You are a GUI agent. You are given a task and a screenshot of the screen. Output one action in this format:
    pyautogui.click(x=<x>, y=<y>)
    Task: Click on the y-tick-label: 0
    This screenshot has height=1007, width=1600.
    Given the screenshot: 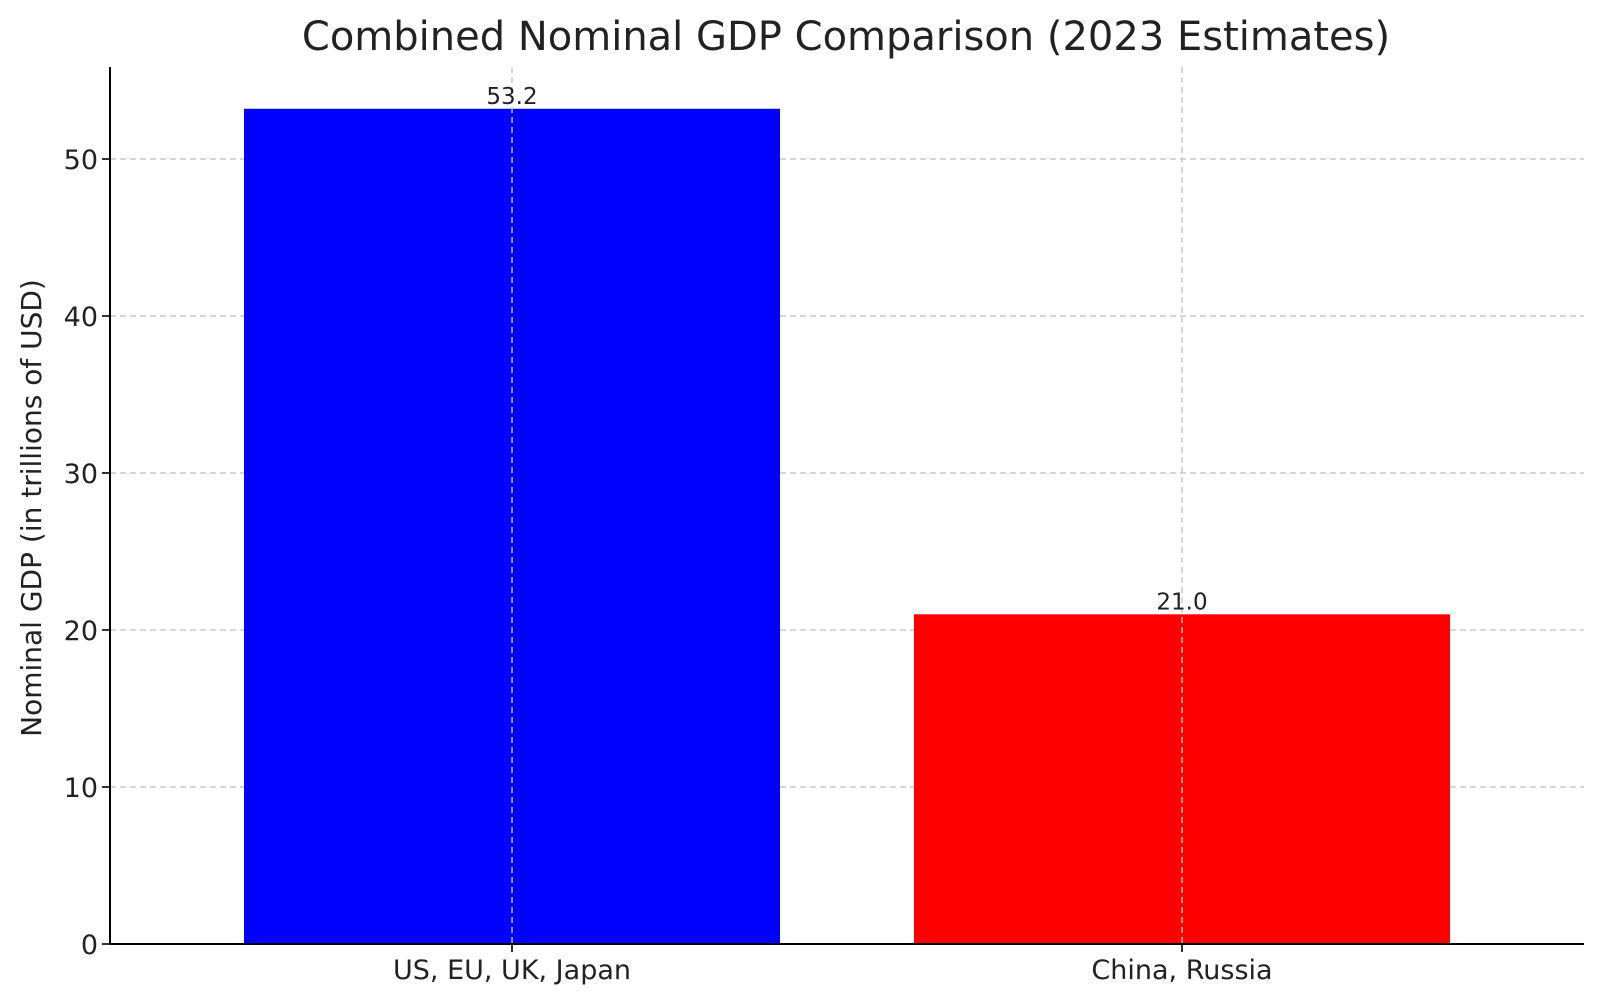 What is the action you would take?
    pyautogui.click(x=89, y=945)
    